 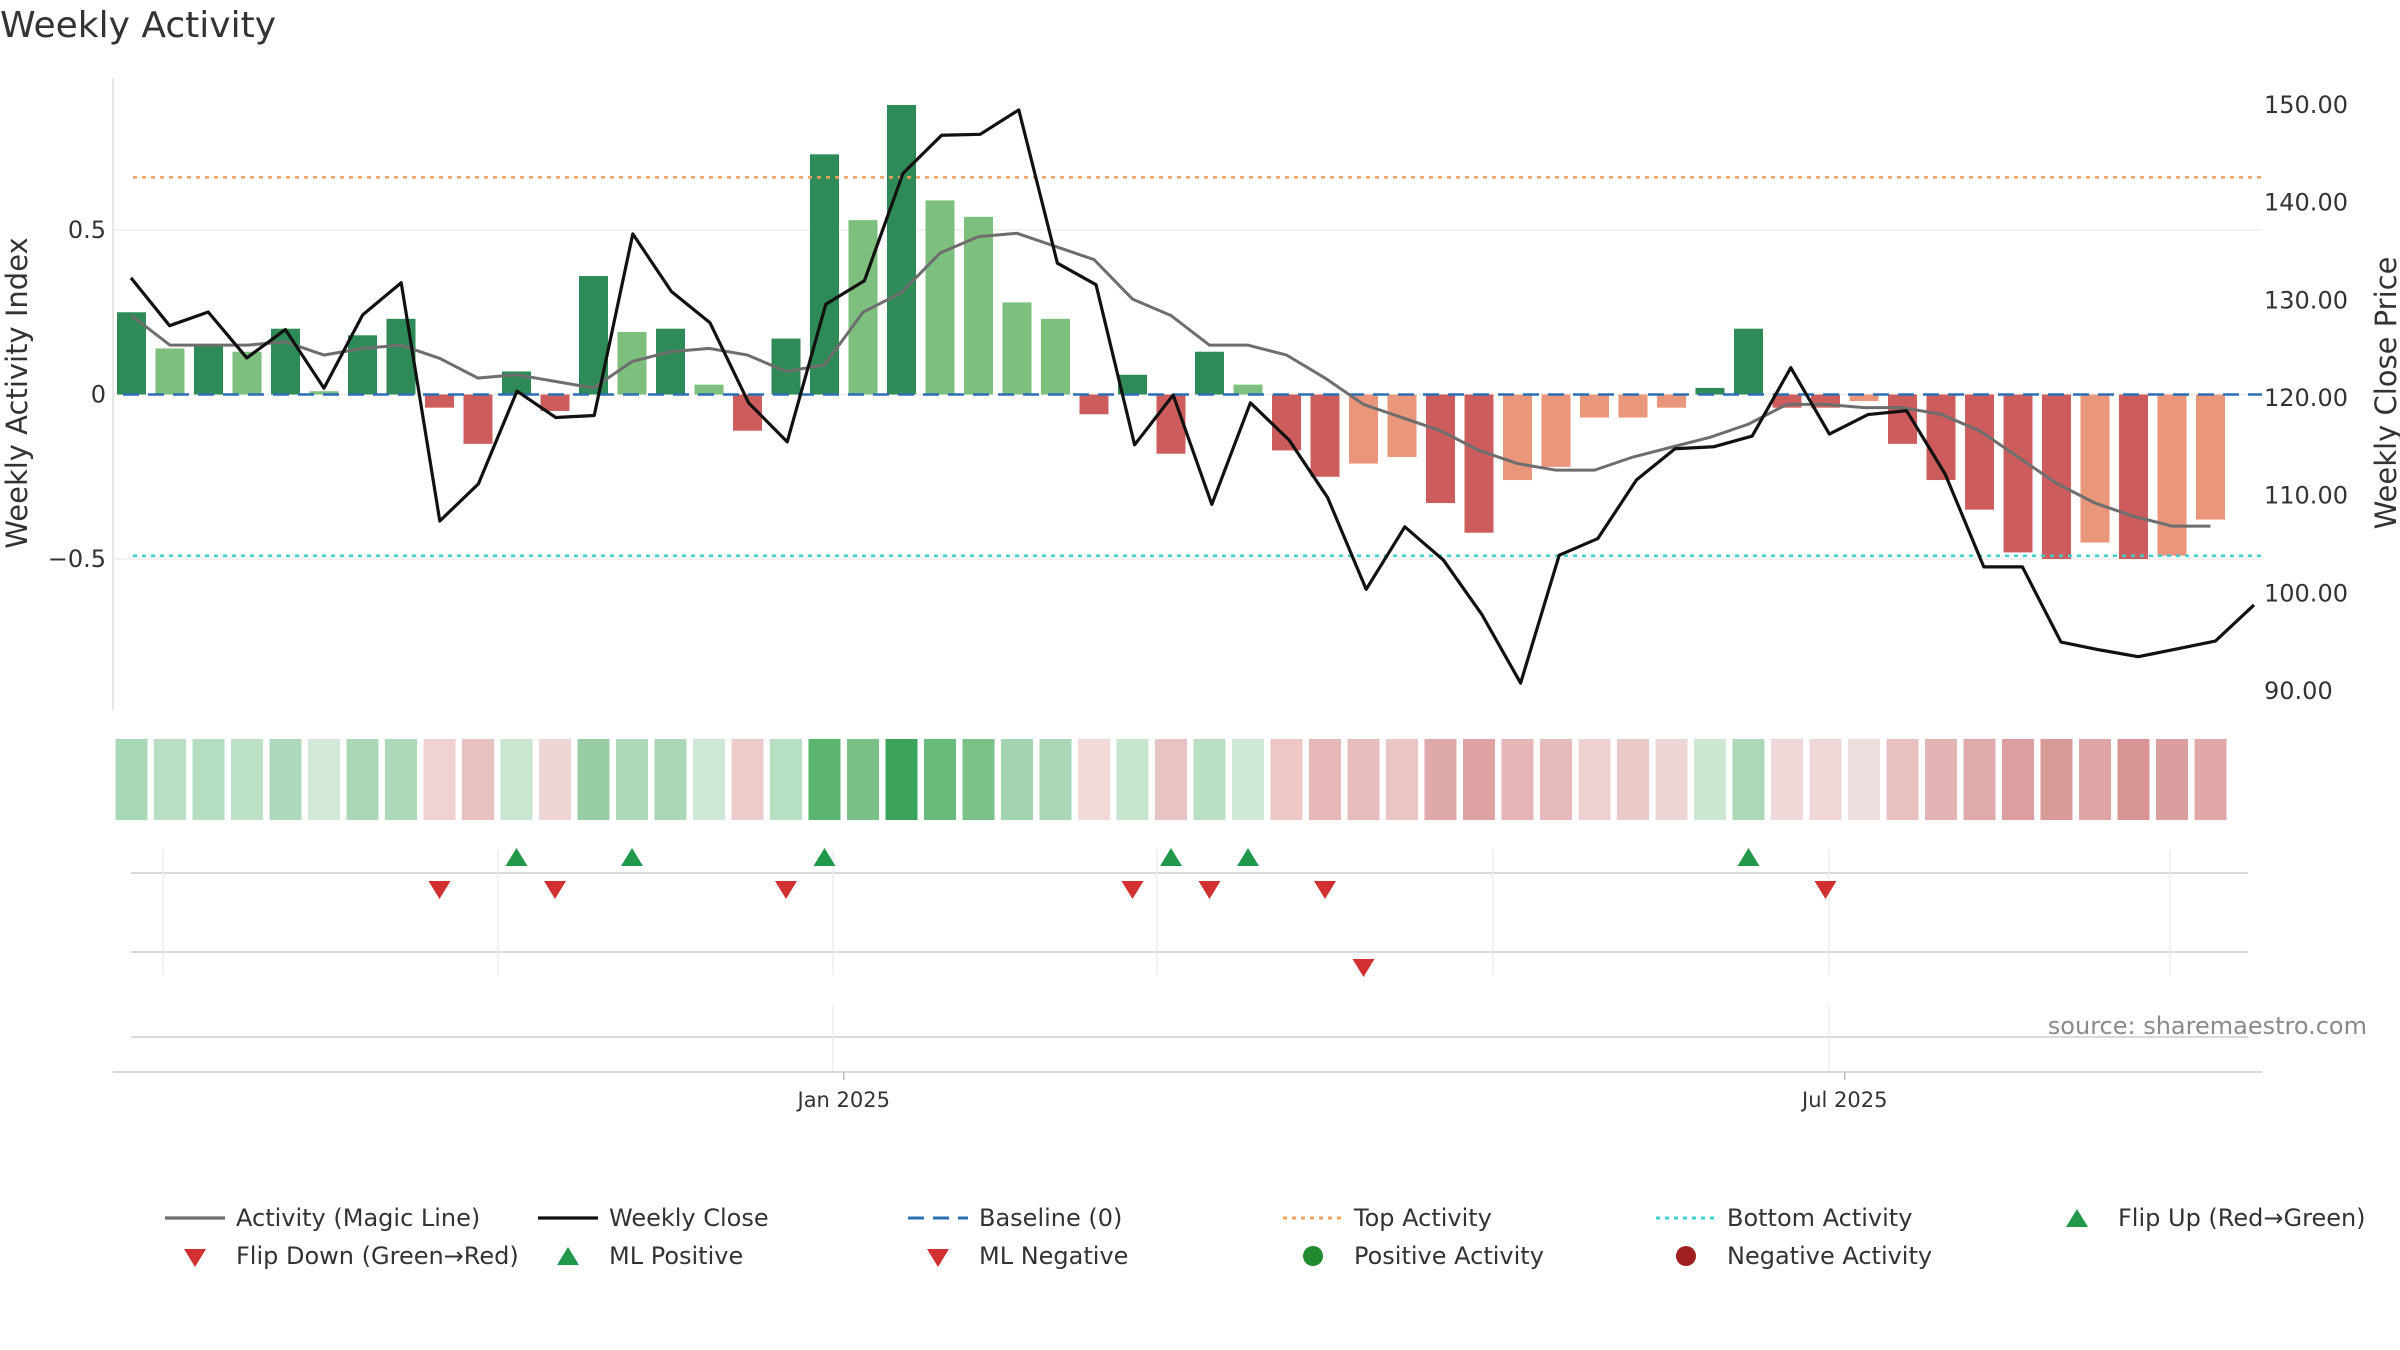 What do you see at coordinates (1819, 1218) in the screenshot?
I see `legend-label: Bottom Activity` at bounding box center [1819, 1218].